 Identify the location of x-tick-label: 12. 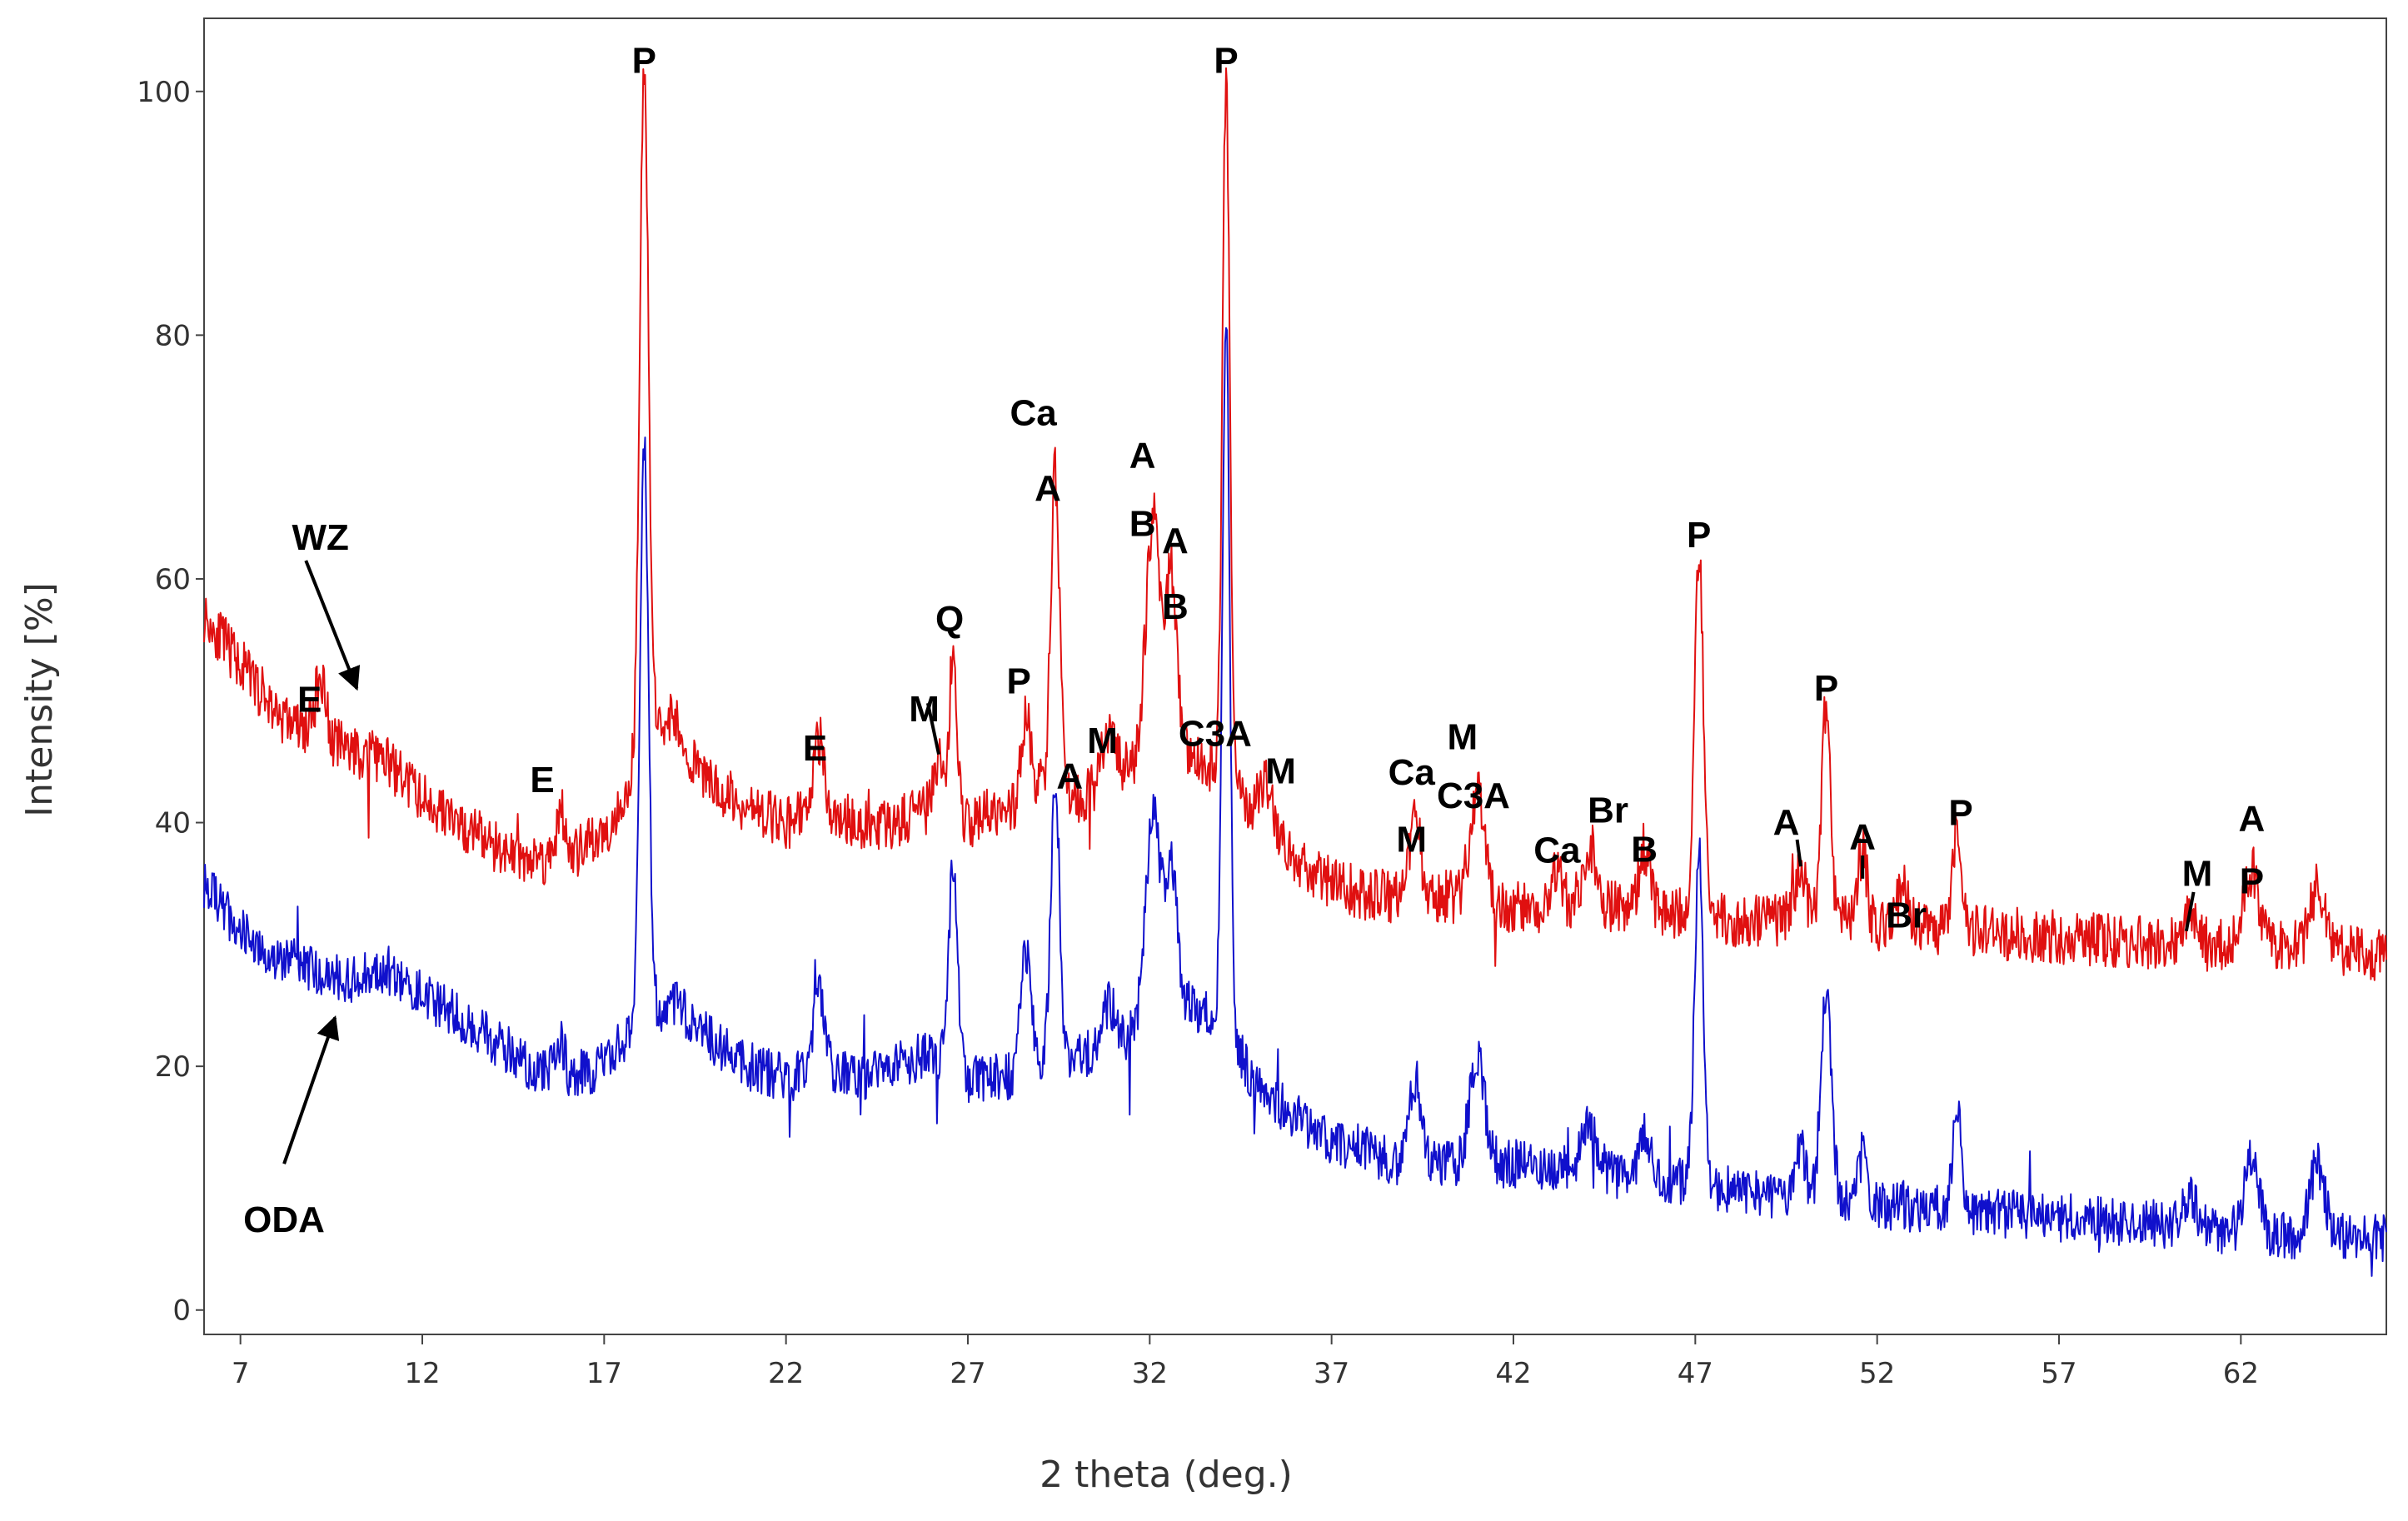
(422, 1373).